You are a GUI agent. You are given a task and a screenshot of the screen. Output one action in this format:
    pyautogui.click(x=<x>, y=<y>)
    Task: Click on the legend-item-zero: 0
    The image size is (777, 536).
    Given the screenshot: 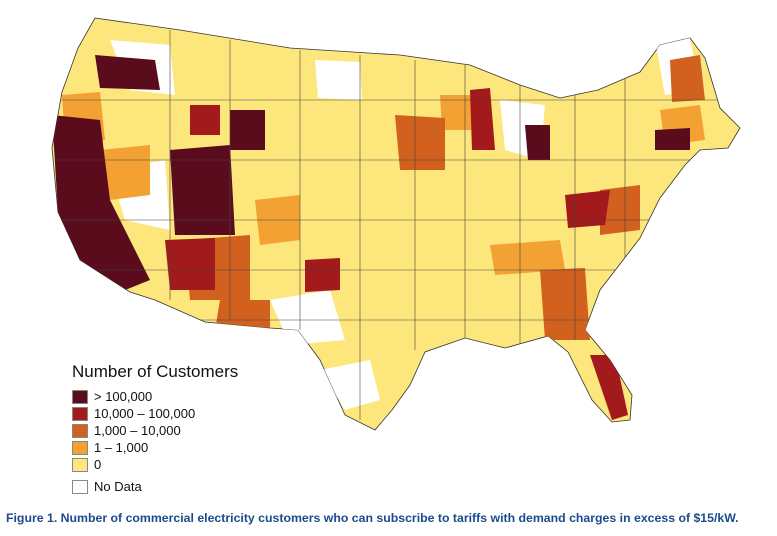 What is the action you would take?
    pyautogui.click(x=182, y=464)
    